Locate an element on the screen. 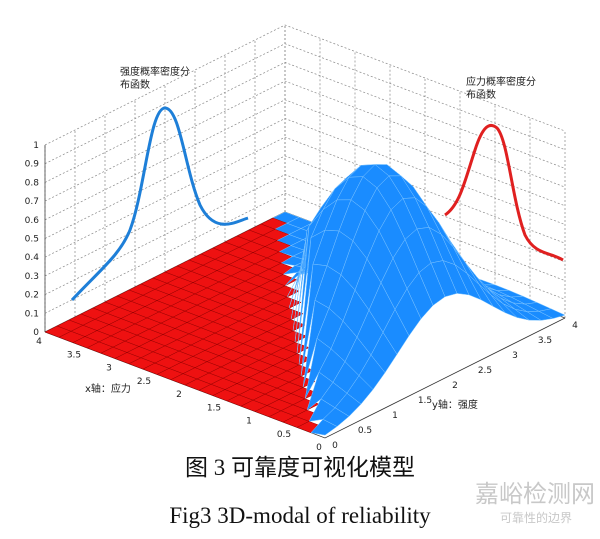 This screenshot has height=539, width=600. x-tick-label: 2.5 is located at coordinates (144, 382).